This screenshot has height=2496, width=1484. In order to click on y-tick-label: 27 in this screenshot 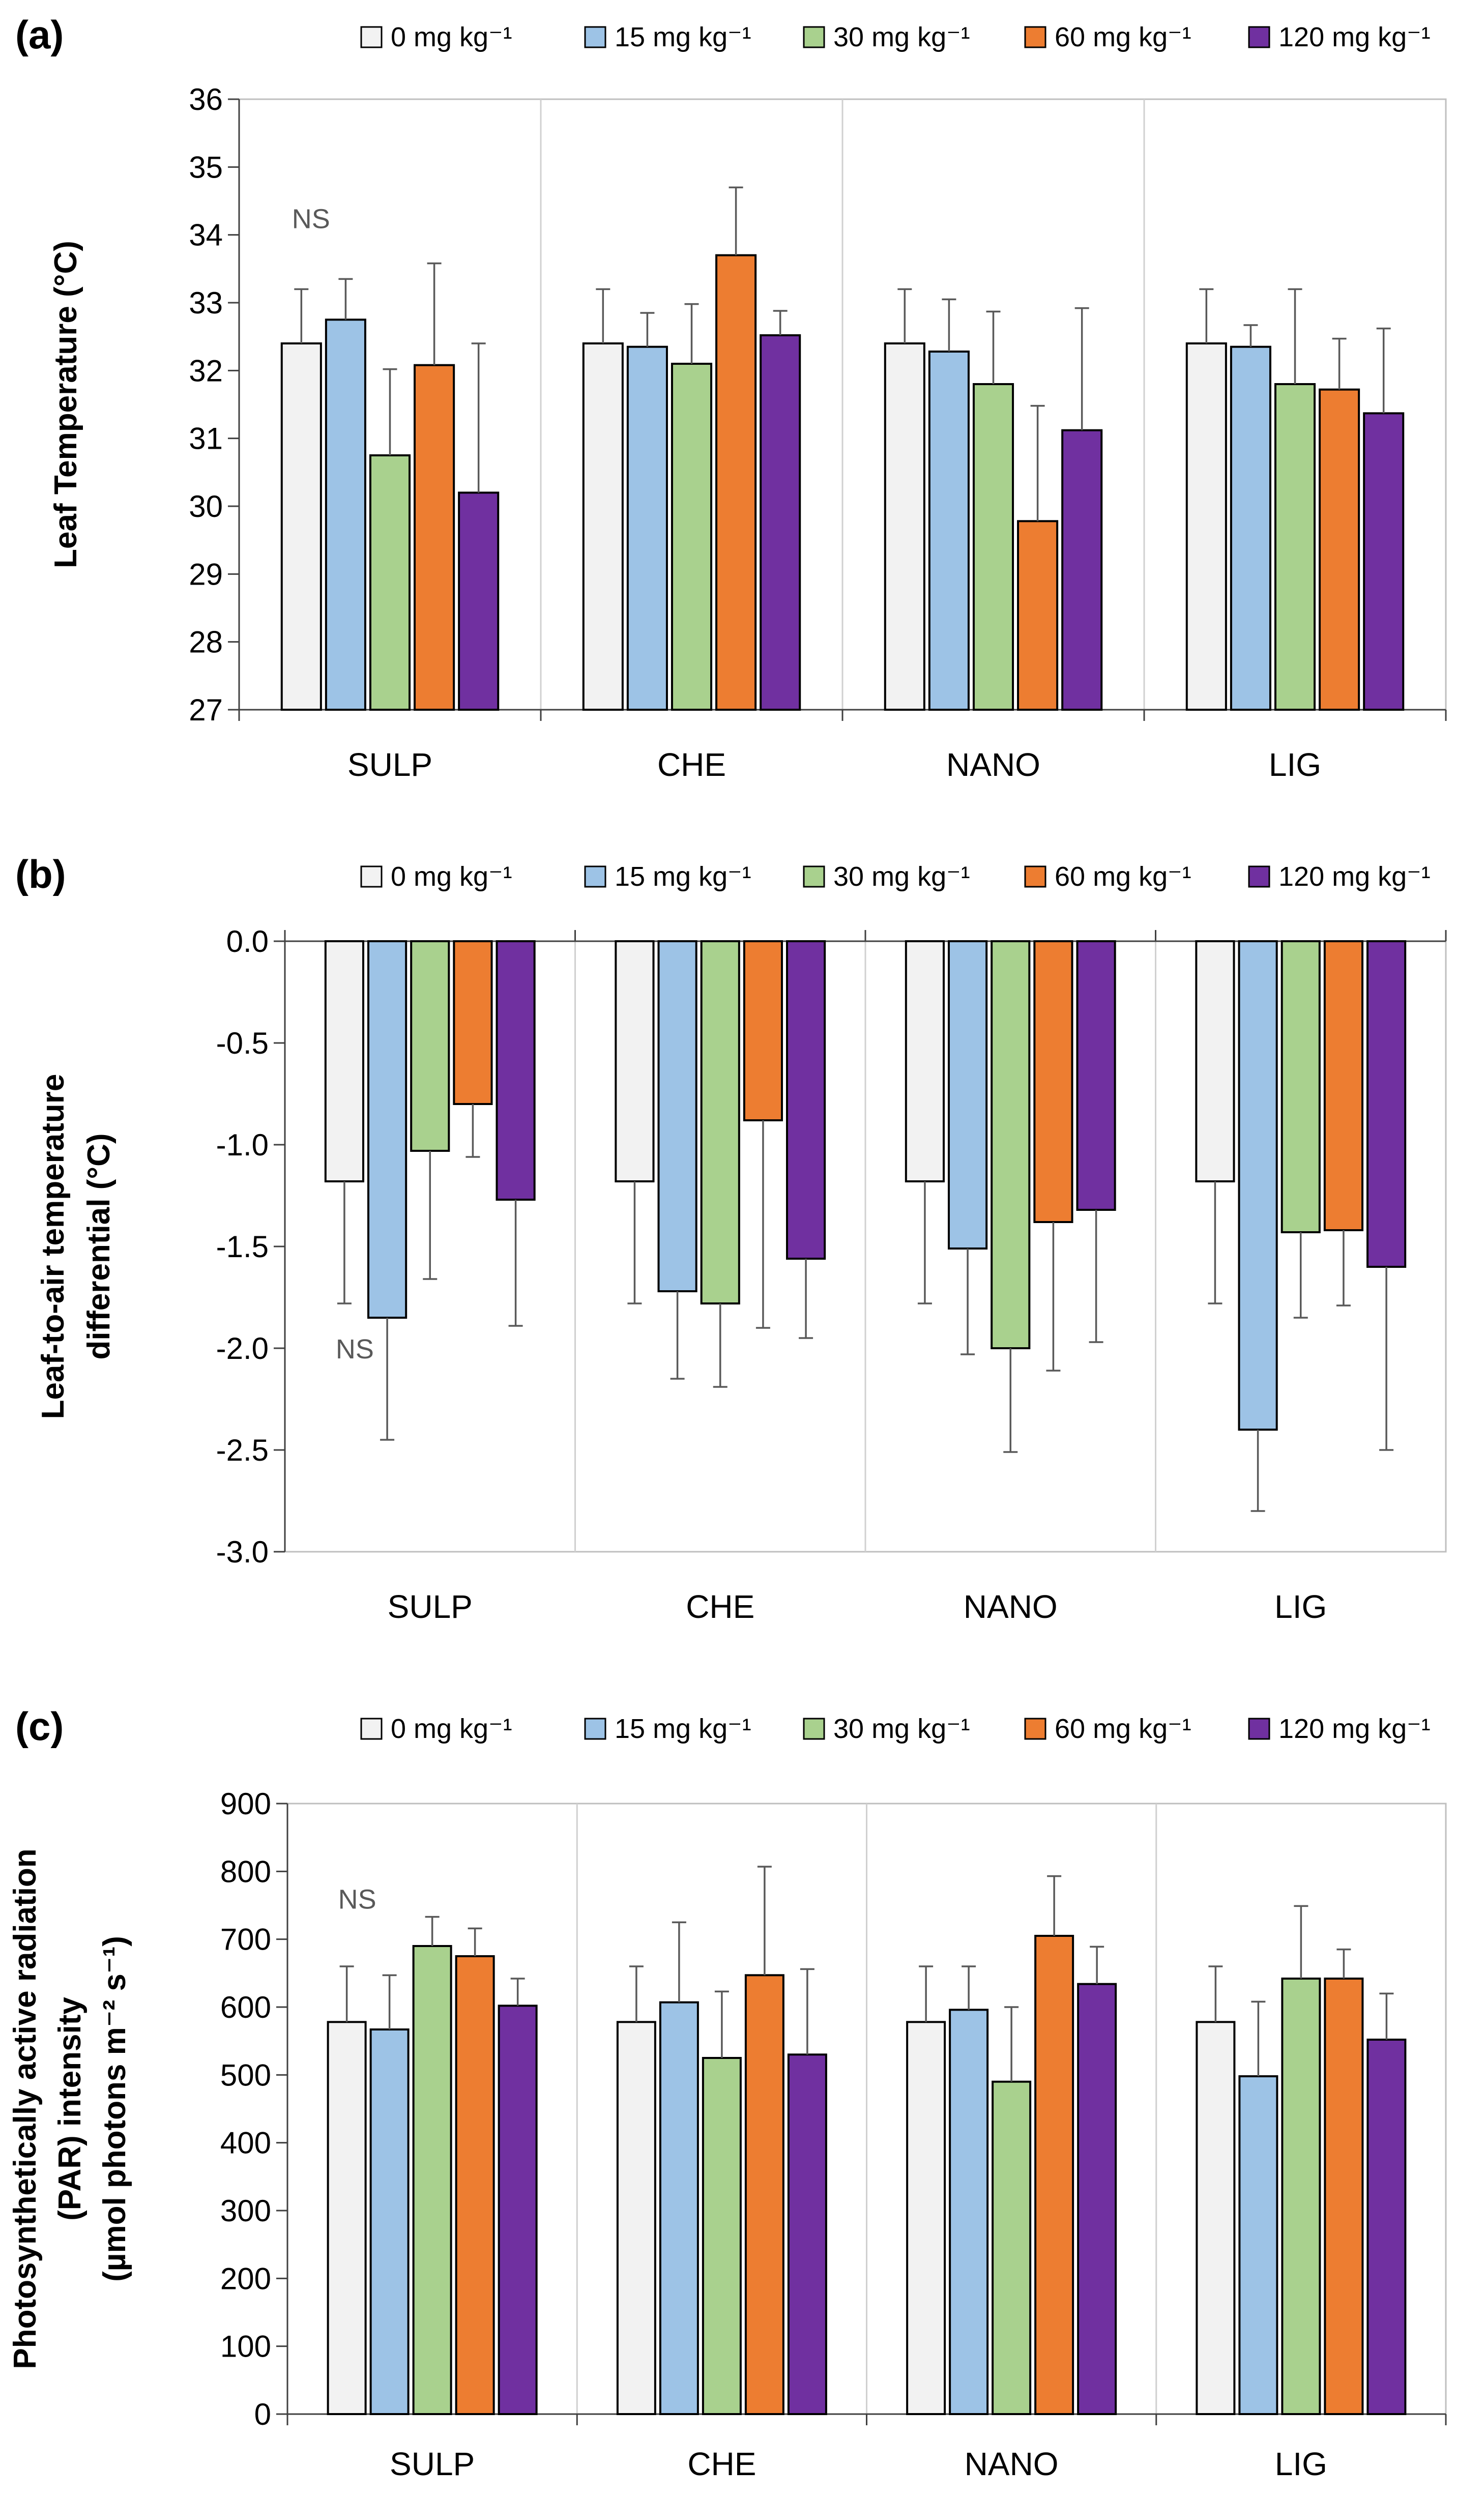, I will do `click(206, 710)`.